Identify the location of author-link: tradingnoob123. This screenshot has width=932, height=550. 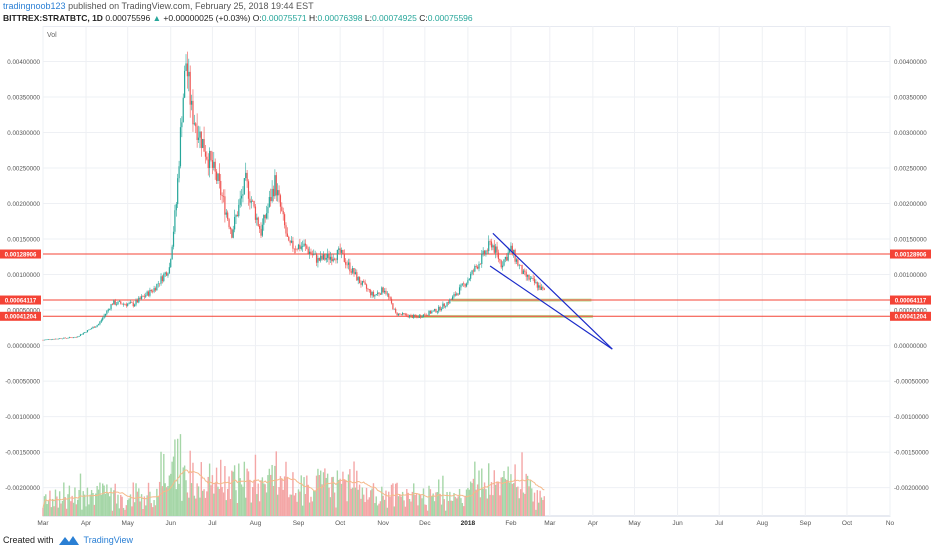
(34, 6).